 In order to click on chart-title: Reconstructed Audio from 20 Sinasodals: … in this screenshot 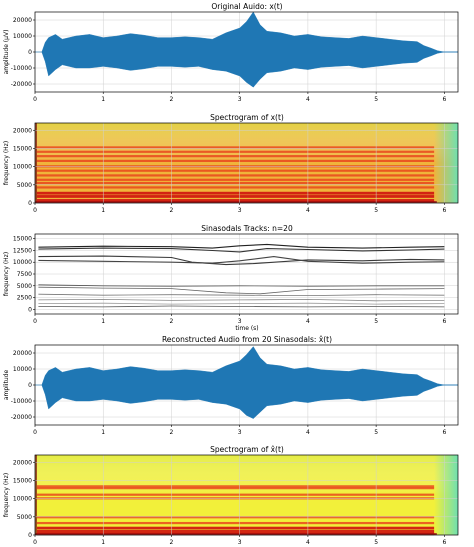, I will do `click(247, 339)`.